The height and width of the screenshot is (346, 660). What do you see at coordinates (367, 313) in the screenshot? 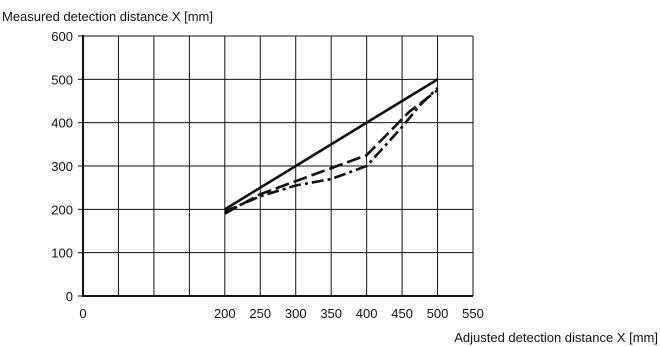
I see `x-tick-label: 400` at bounding box center [367, 313].